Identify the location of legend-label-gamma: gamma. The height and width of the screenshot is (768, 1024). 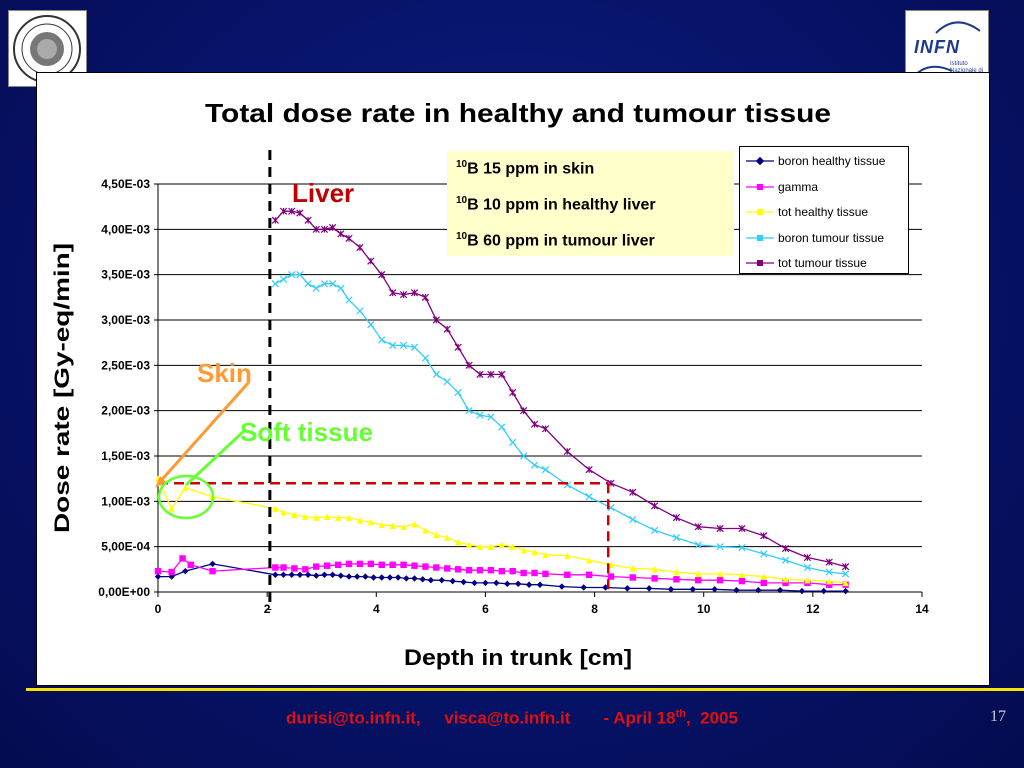
(798, 186).